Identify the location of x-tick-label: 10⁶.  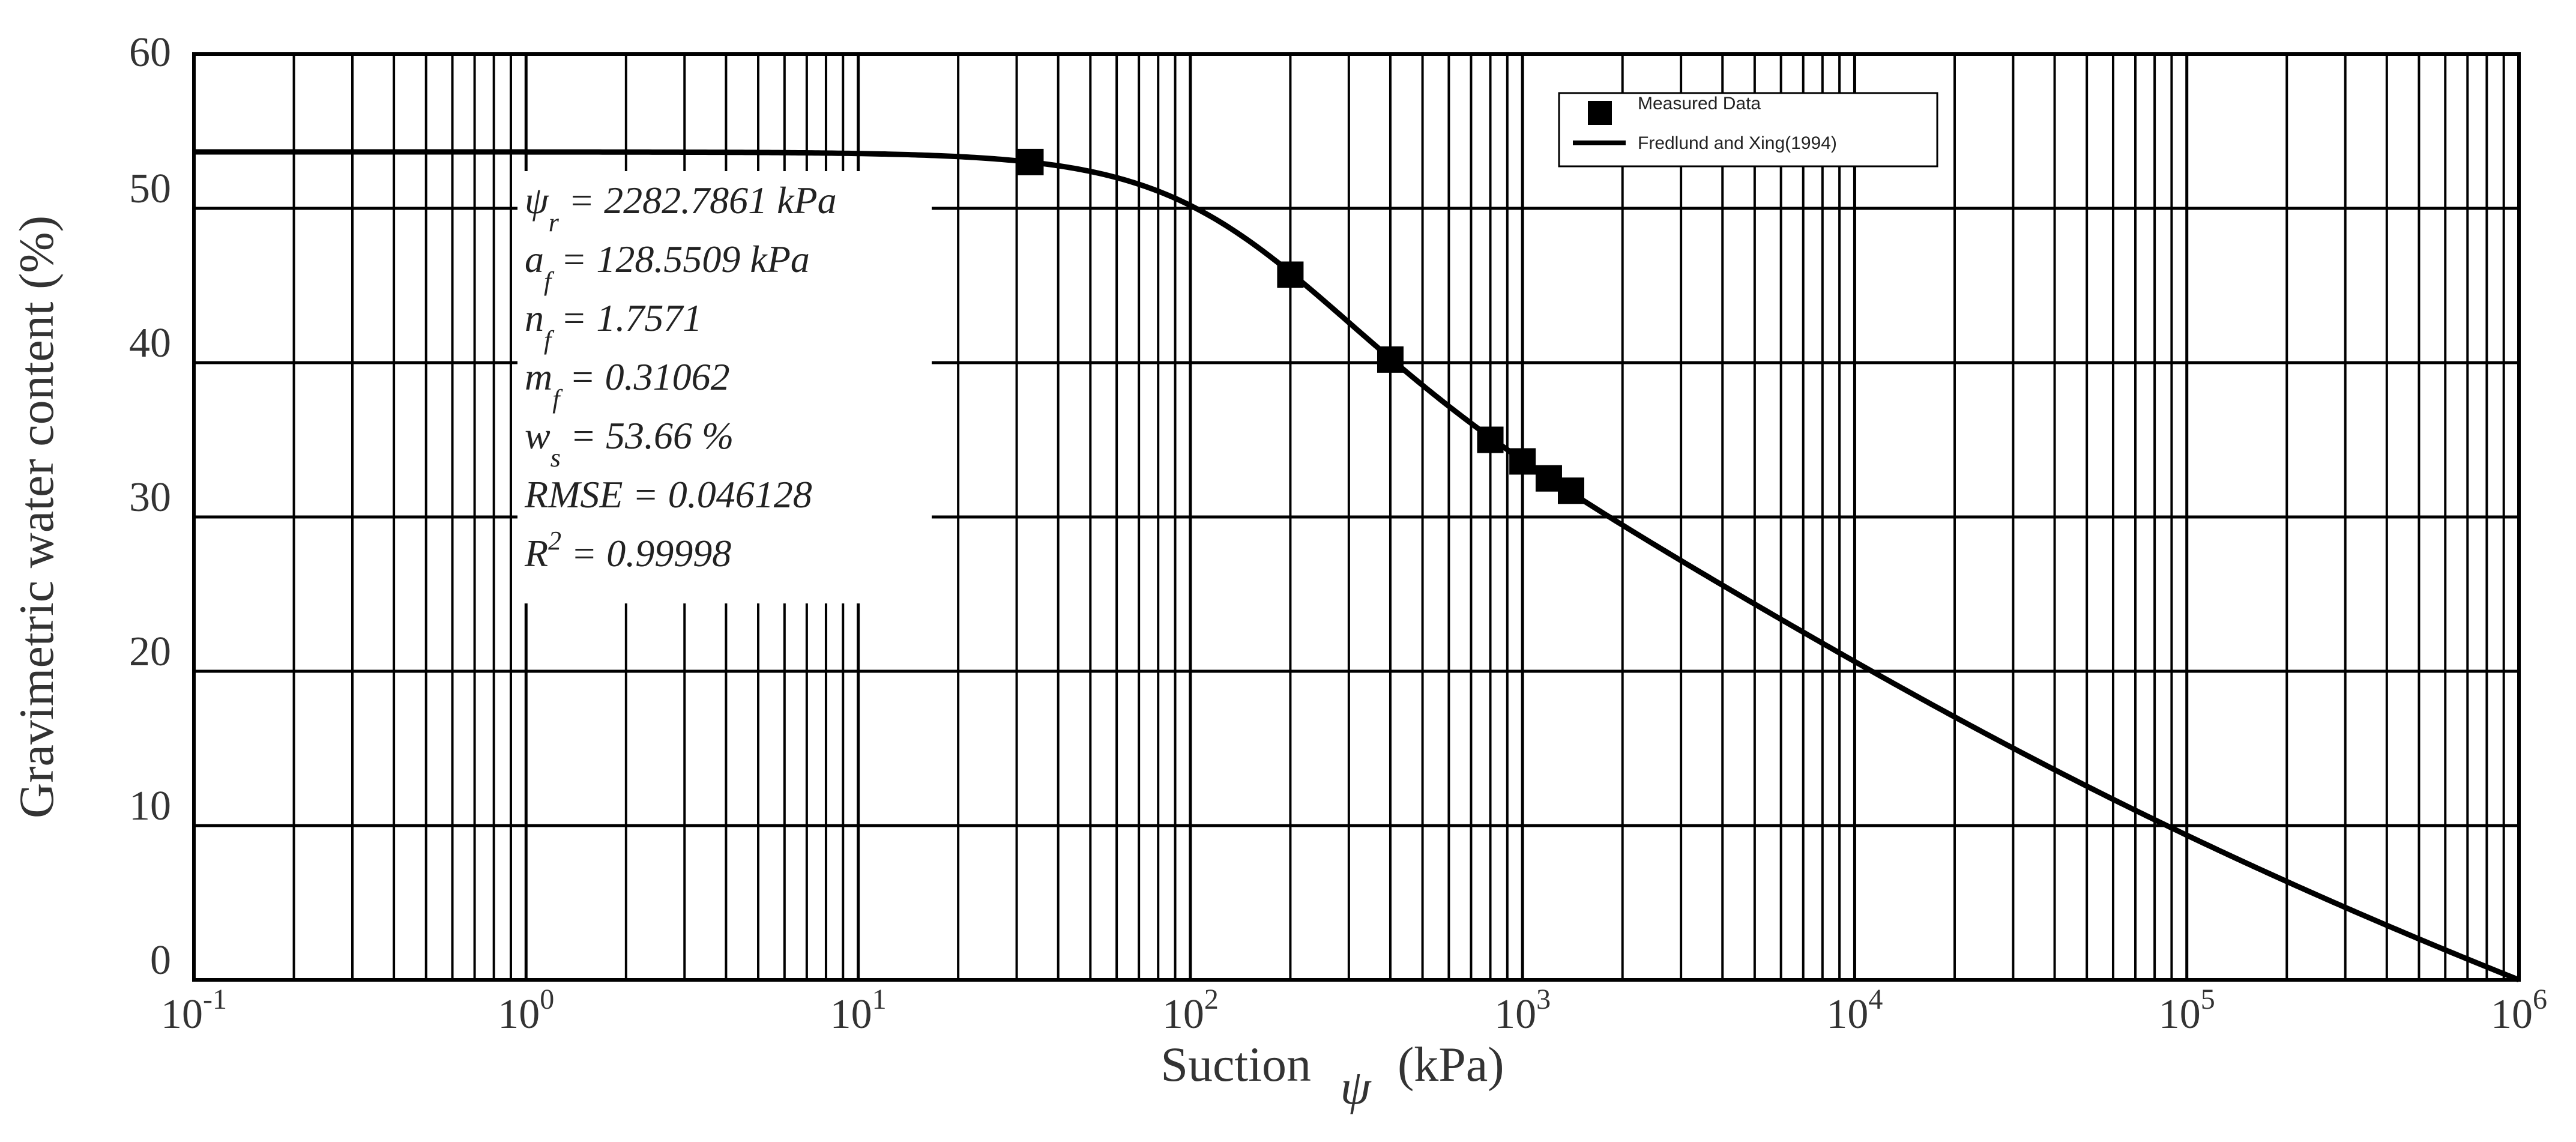
(2519, 1011).